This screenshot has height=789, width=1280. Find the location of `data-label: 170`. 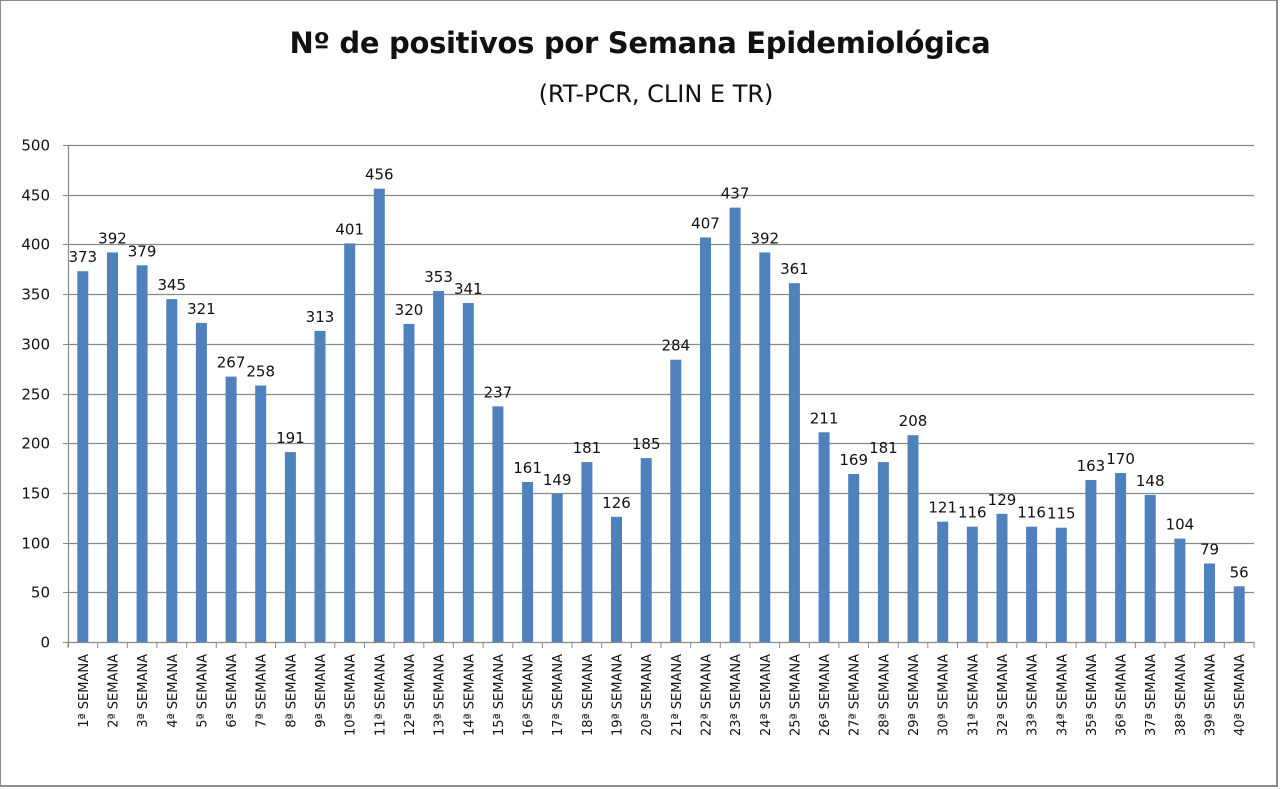

data-label: 170 is located at coordinates (1120, 459).